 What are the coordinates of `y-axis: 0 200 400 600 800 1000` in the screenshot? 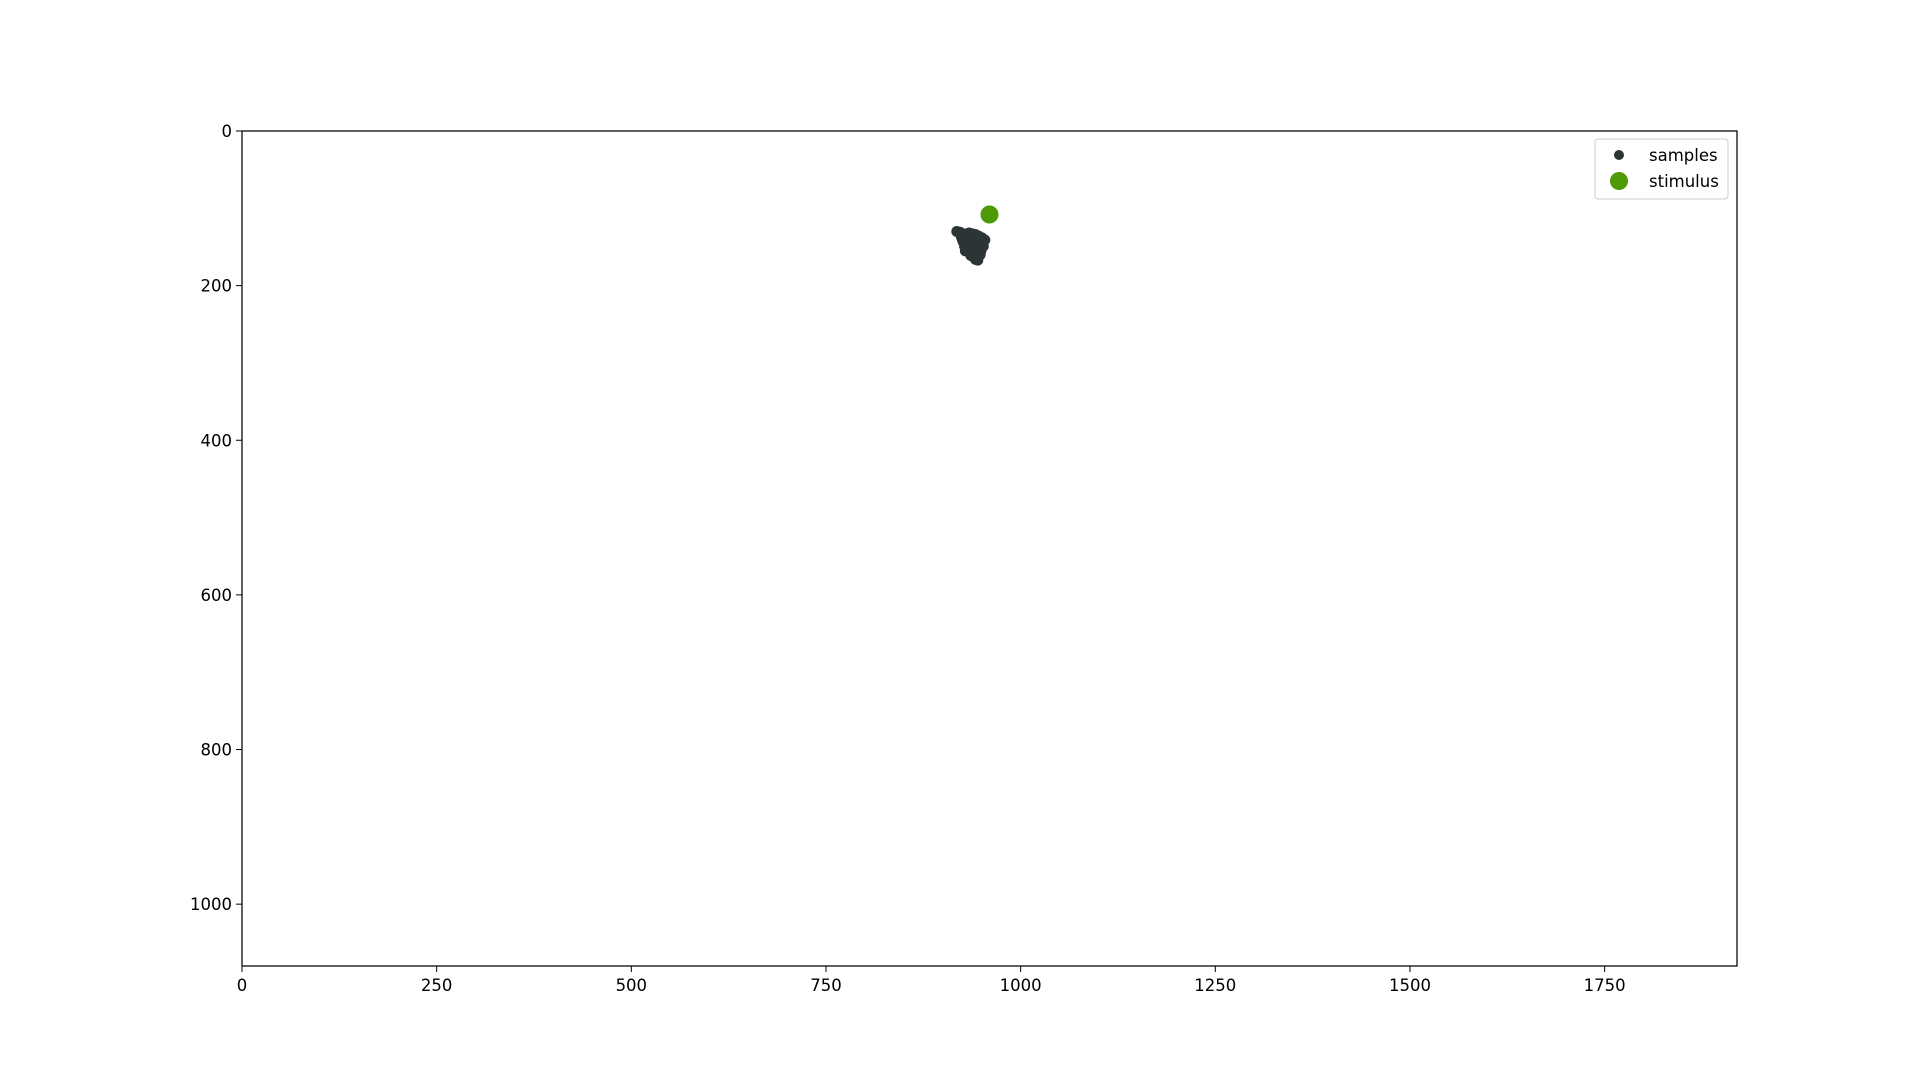 It's located at (216, 518).